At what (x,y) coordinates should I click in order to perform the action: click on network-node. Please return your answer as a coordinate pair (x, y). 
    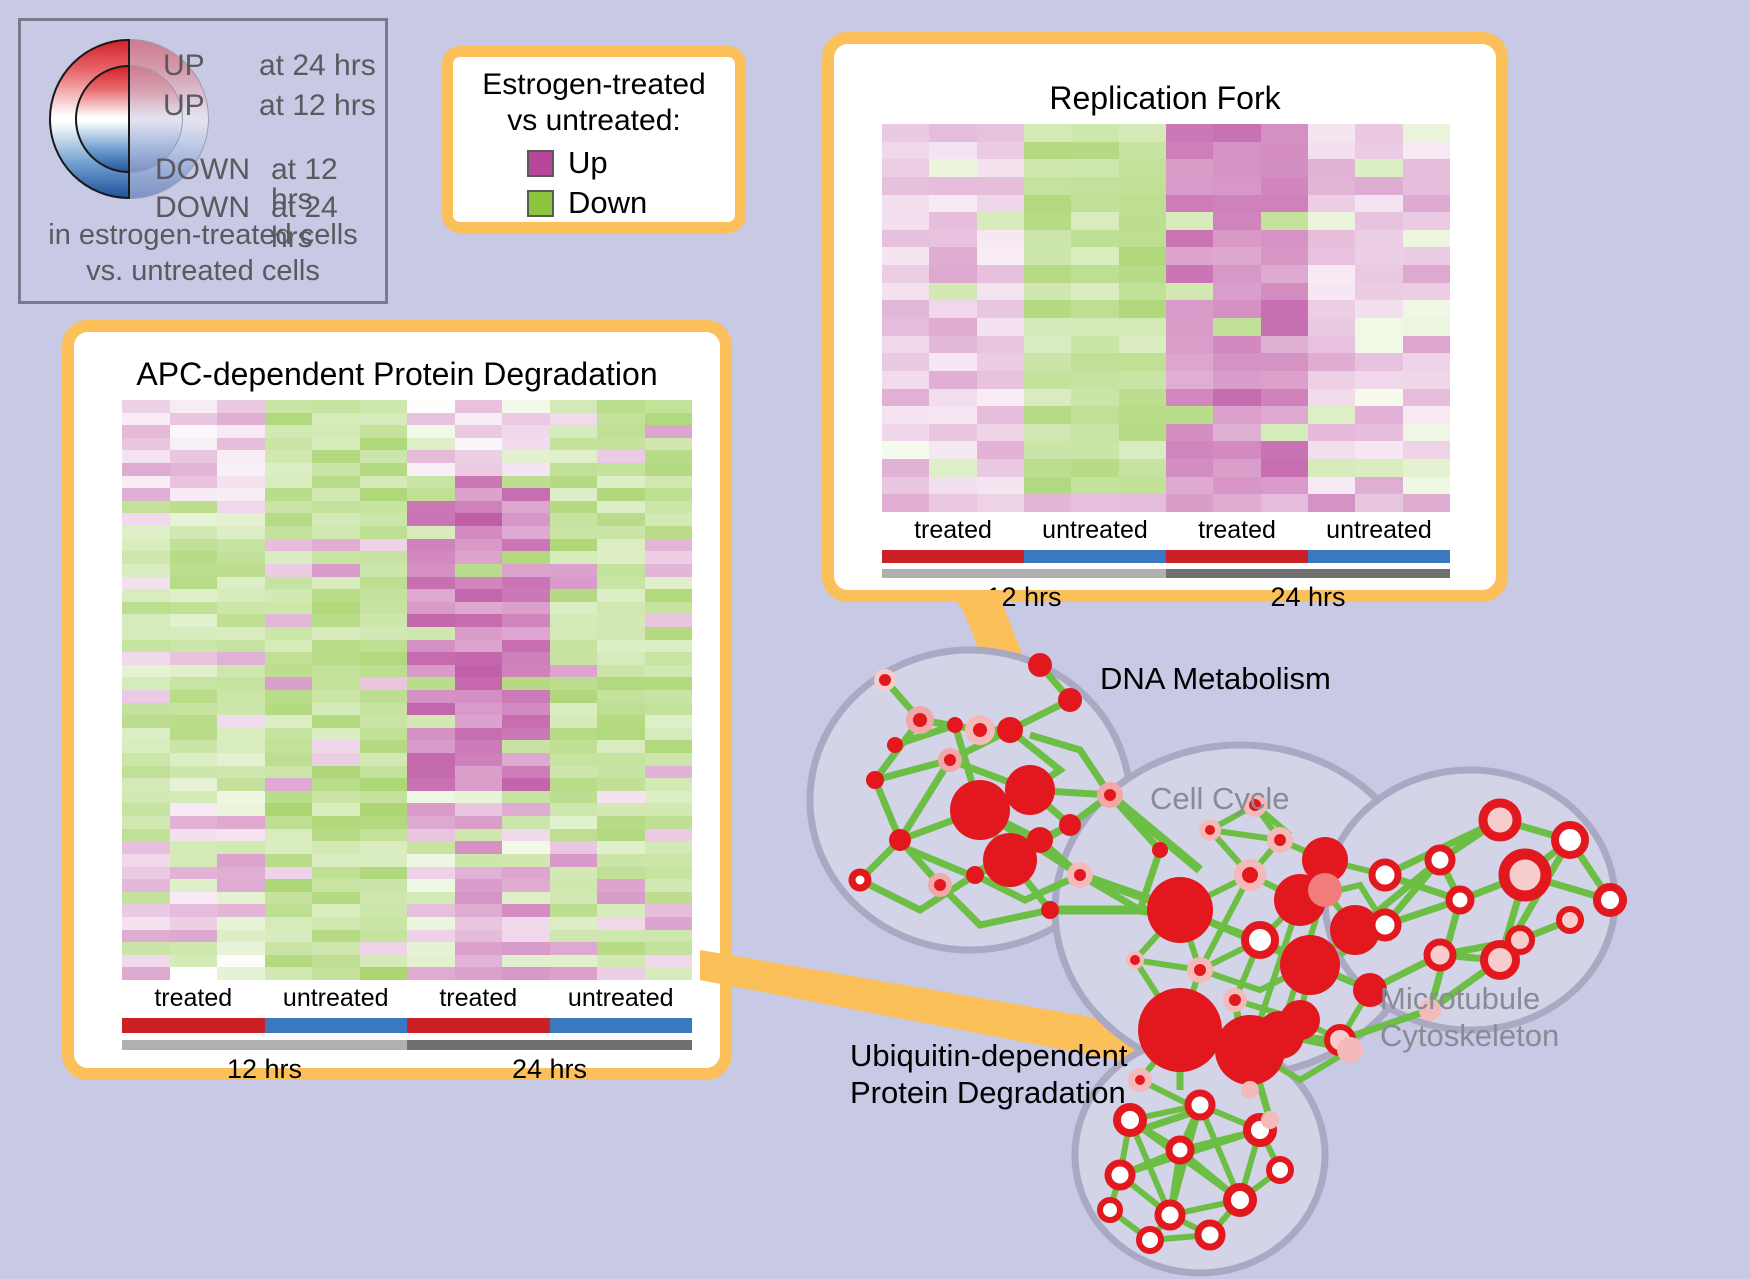
    Looking at the image, I should click on (1385, 925).